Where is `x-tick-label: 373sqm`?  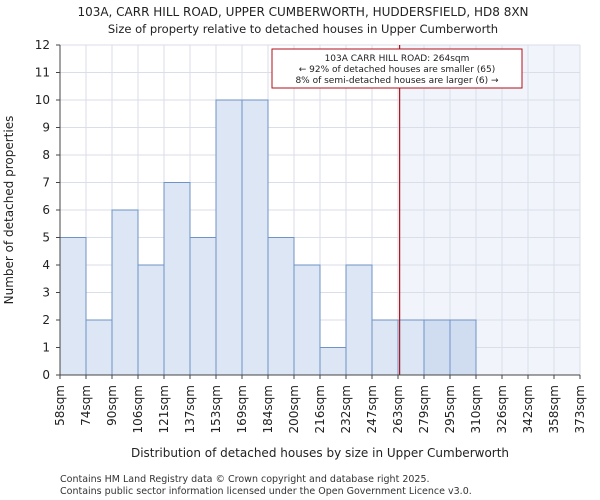 x-tick-label: 373sqm is located at coordinates (580, 409).